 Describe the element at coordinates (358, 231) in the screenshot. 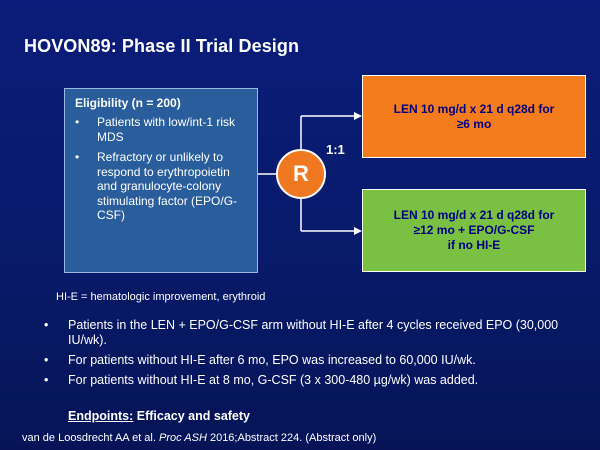

I see `arrowhead-arm-b` at that location.